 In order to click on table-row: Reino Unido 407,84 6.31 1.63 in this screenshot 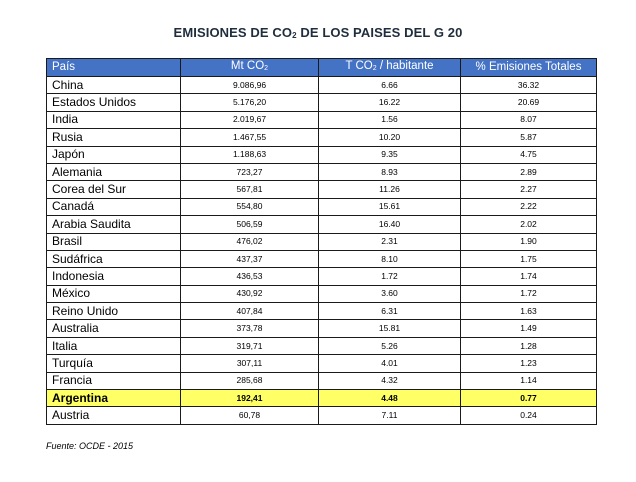, I will do `click(321, 311)`.